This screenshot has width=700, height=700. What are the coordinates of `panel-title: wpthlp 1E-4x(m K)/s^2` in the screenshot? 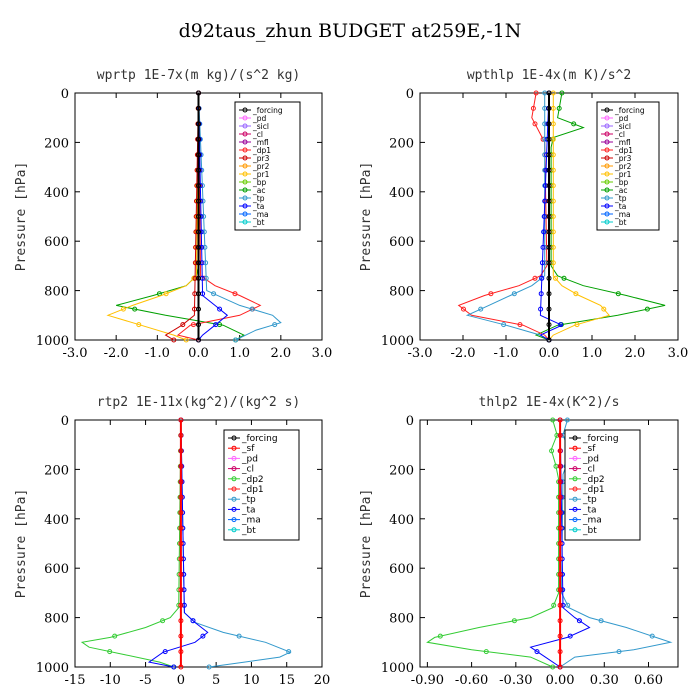 It's located at (549, 75).